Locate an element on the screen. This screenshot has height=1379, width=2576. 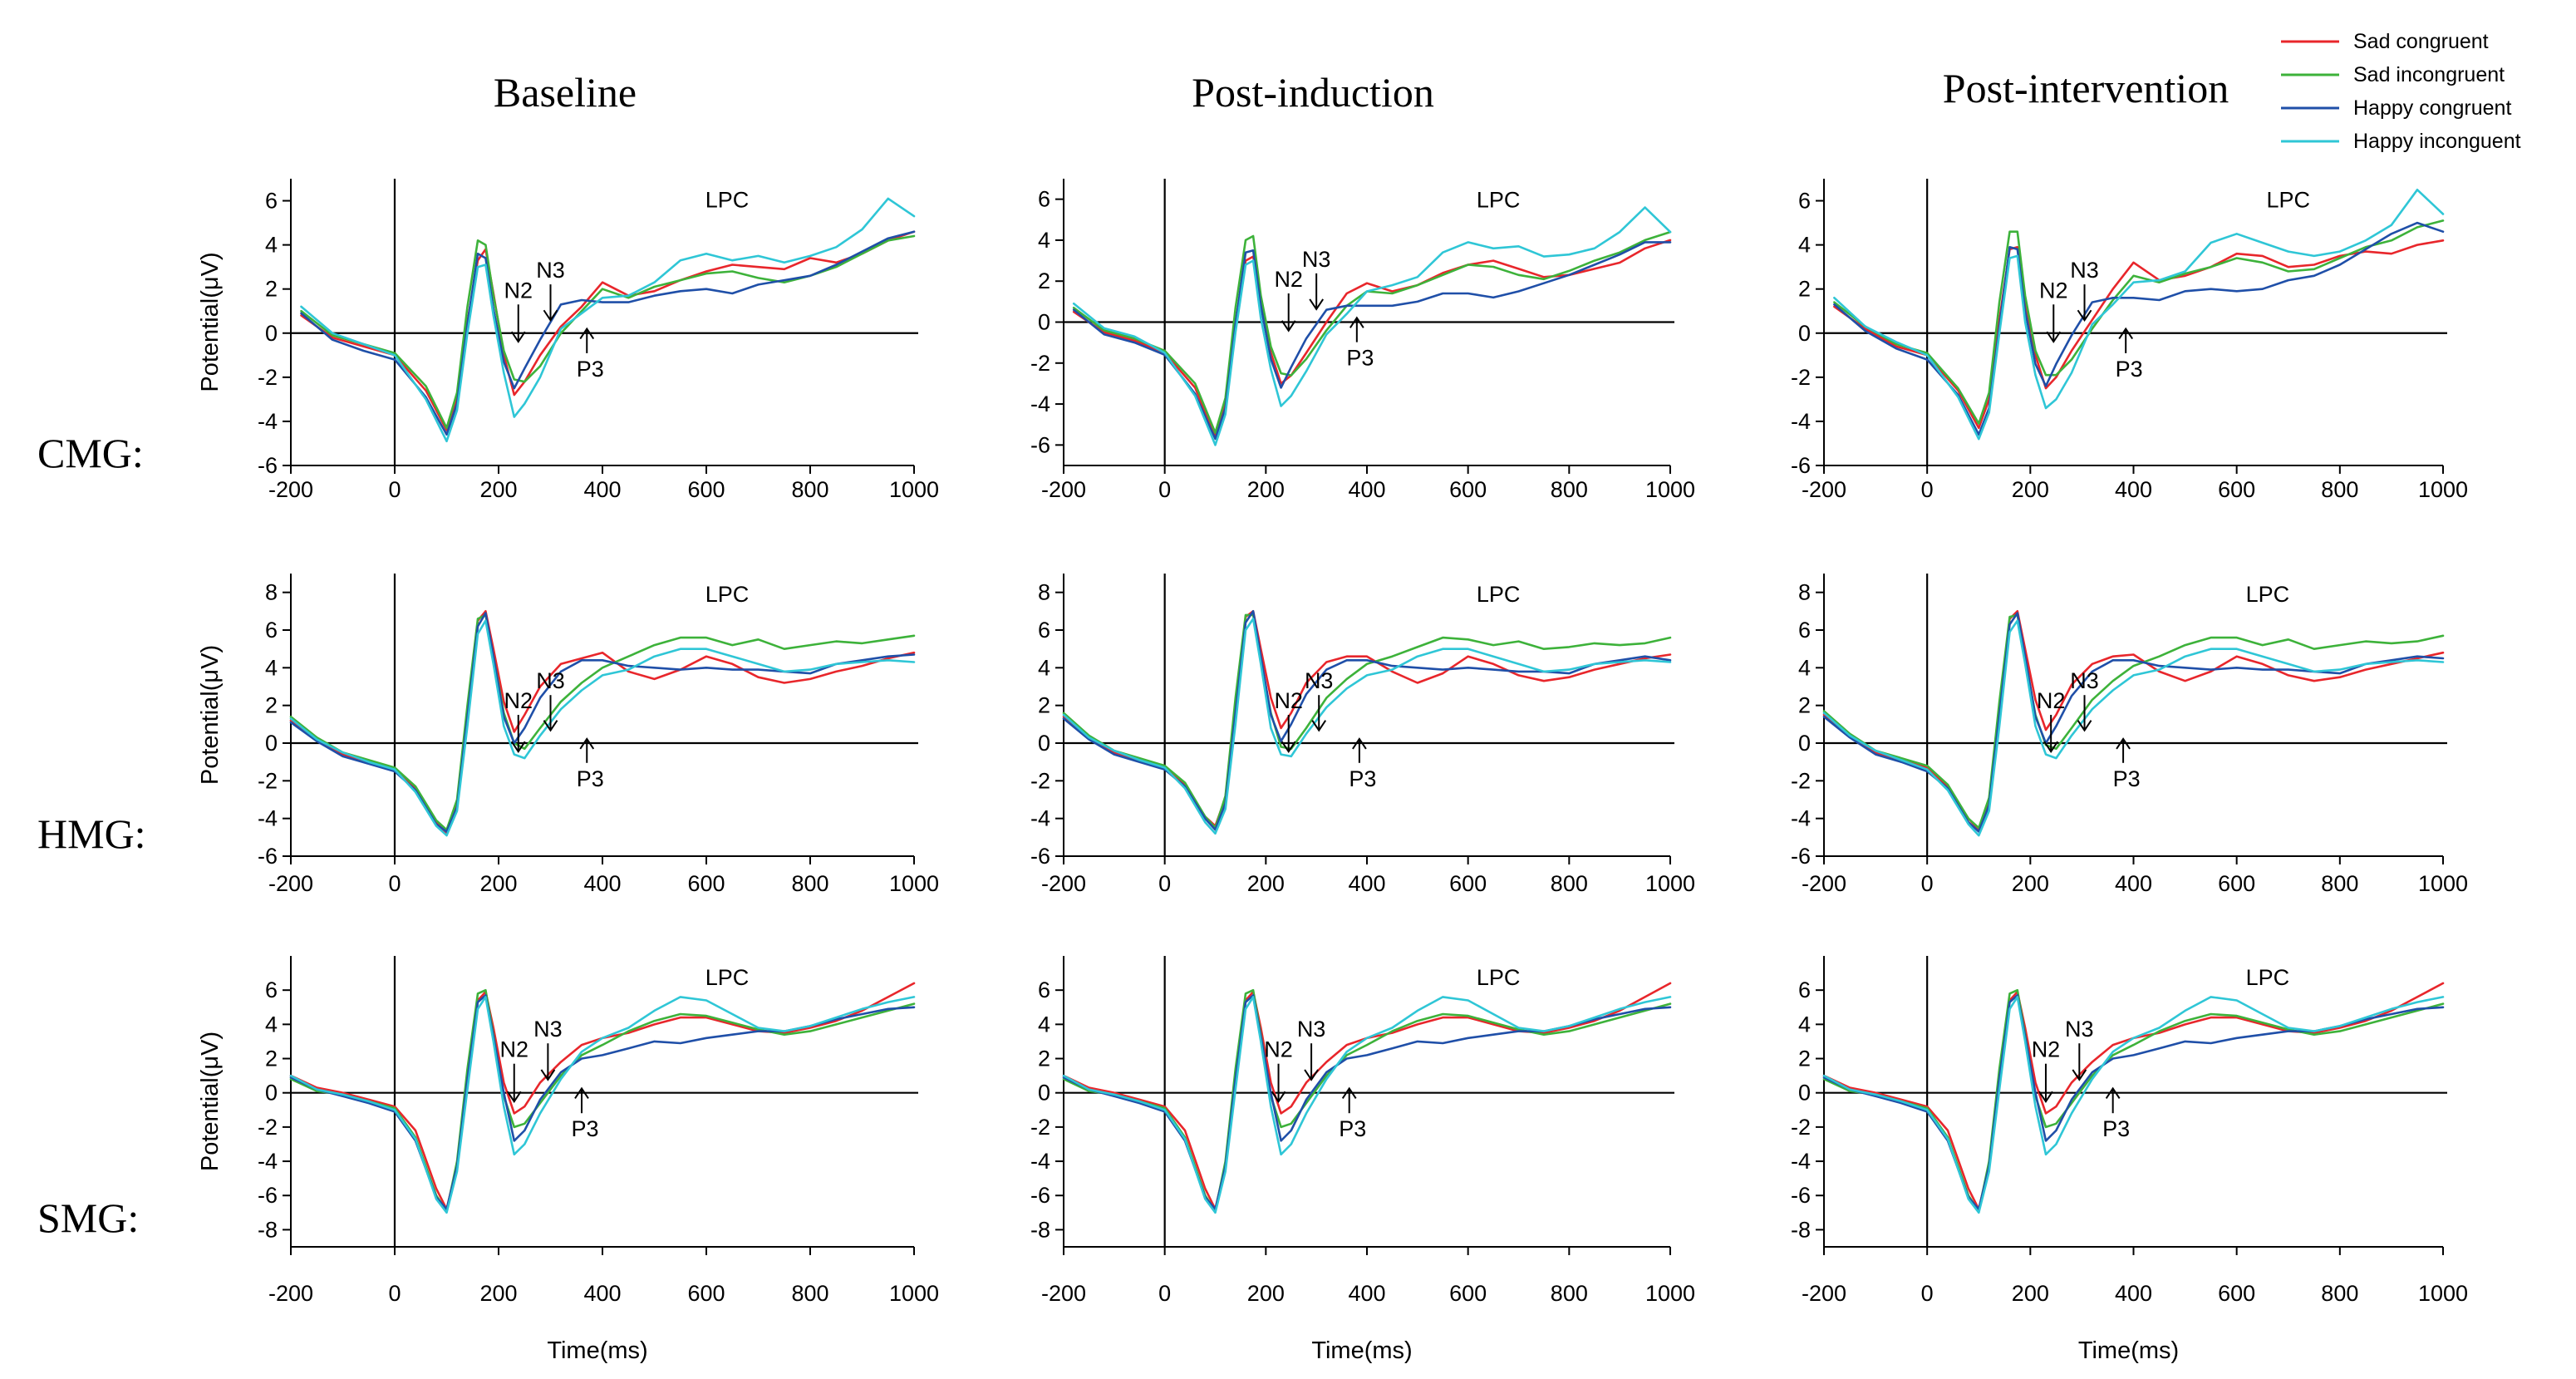
column-title-post-induction: Post-induction is located at coordinates (1313, 92).